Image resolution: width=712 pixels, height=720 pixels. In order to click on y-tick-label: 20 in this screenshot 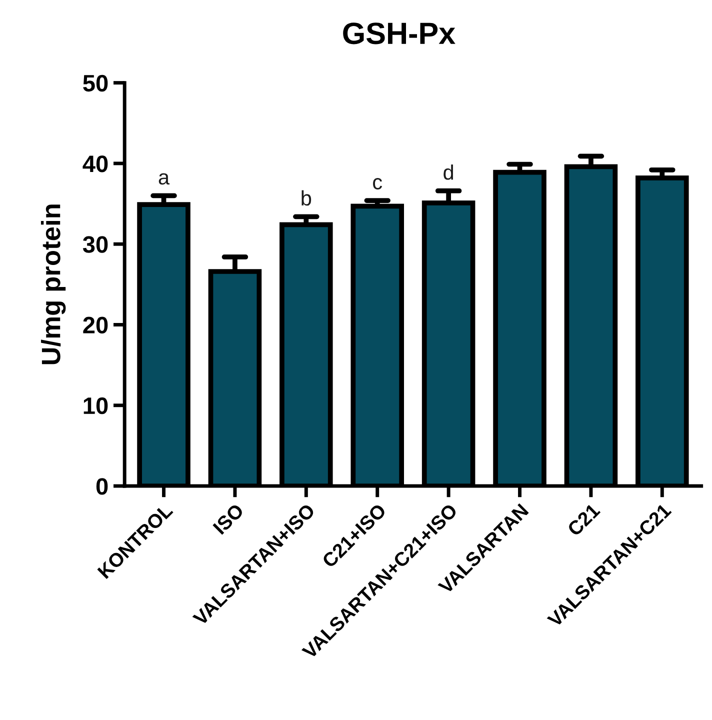, I will do `click(95, 325)`.